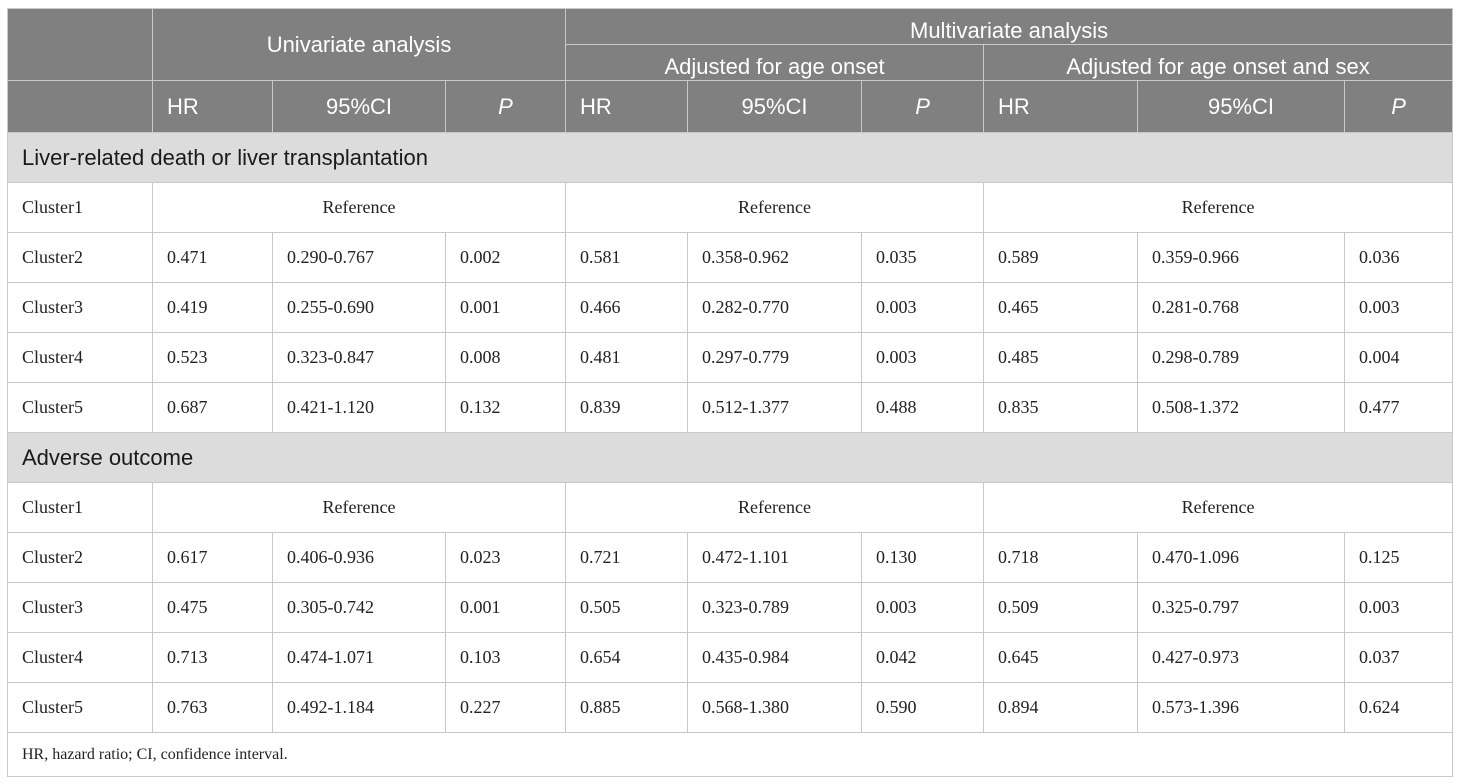 This screenshot has height=784, width=1460. I want to click on ci-value: 0.323-0.789, so click(775, 607).